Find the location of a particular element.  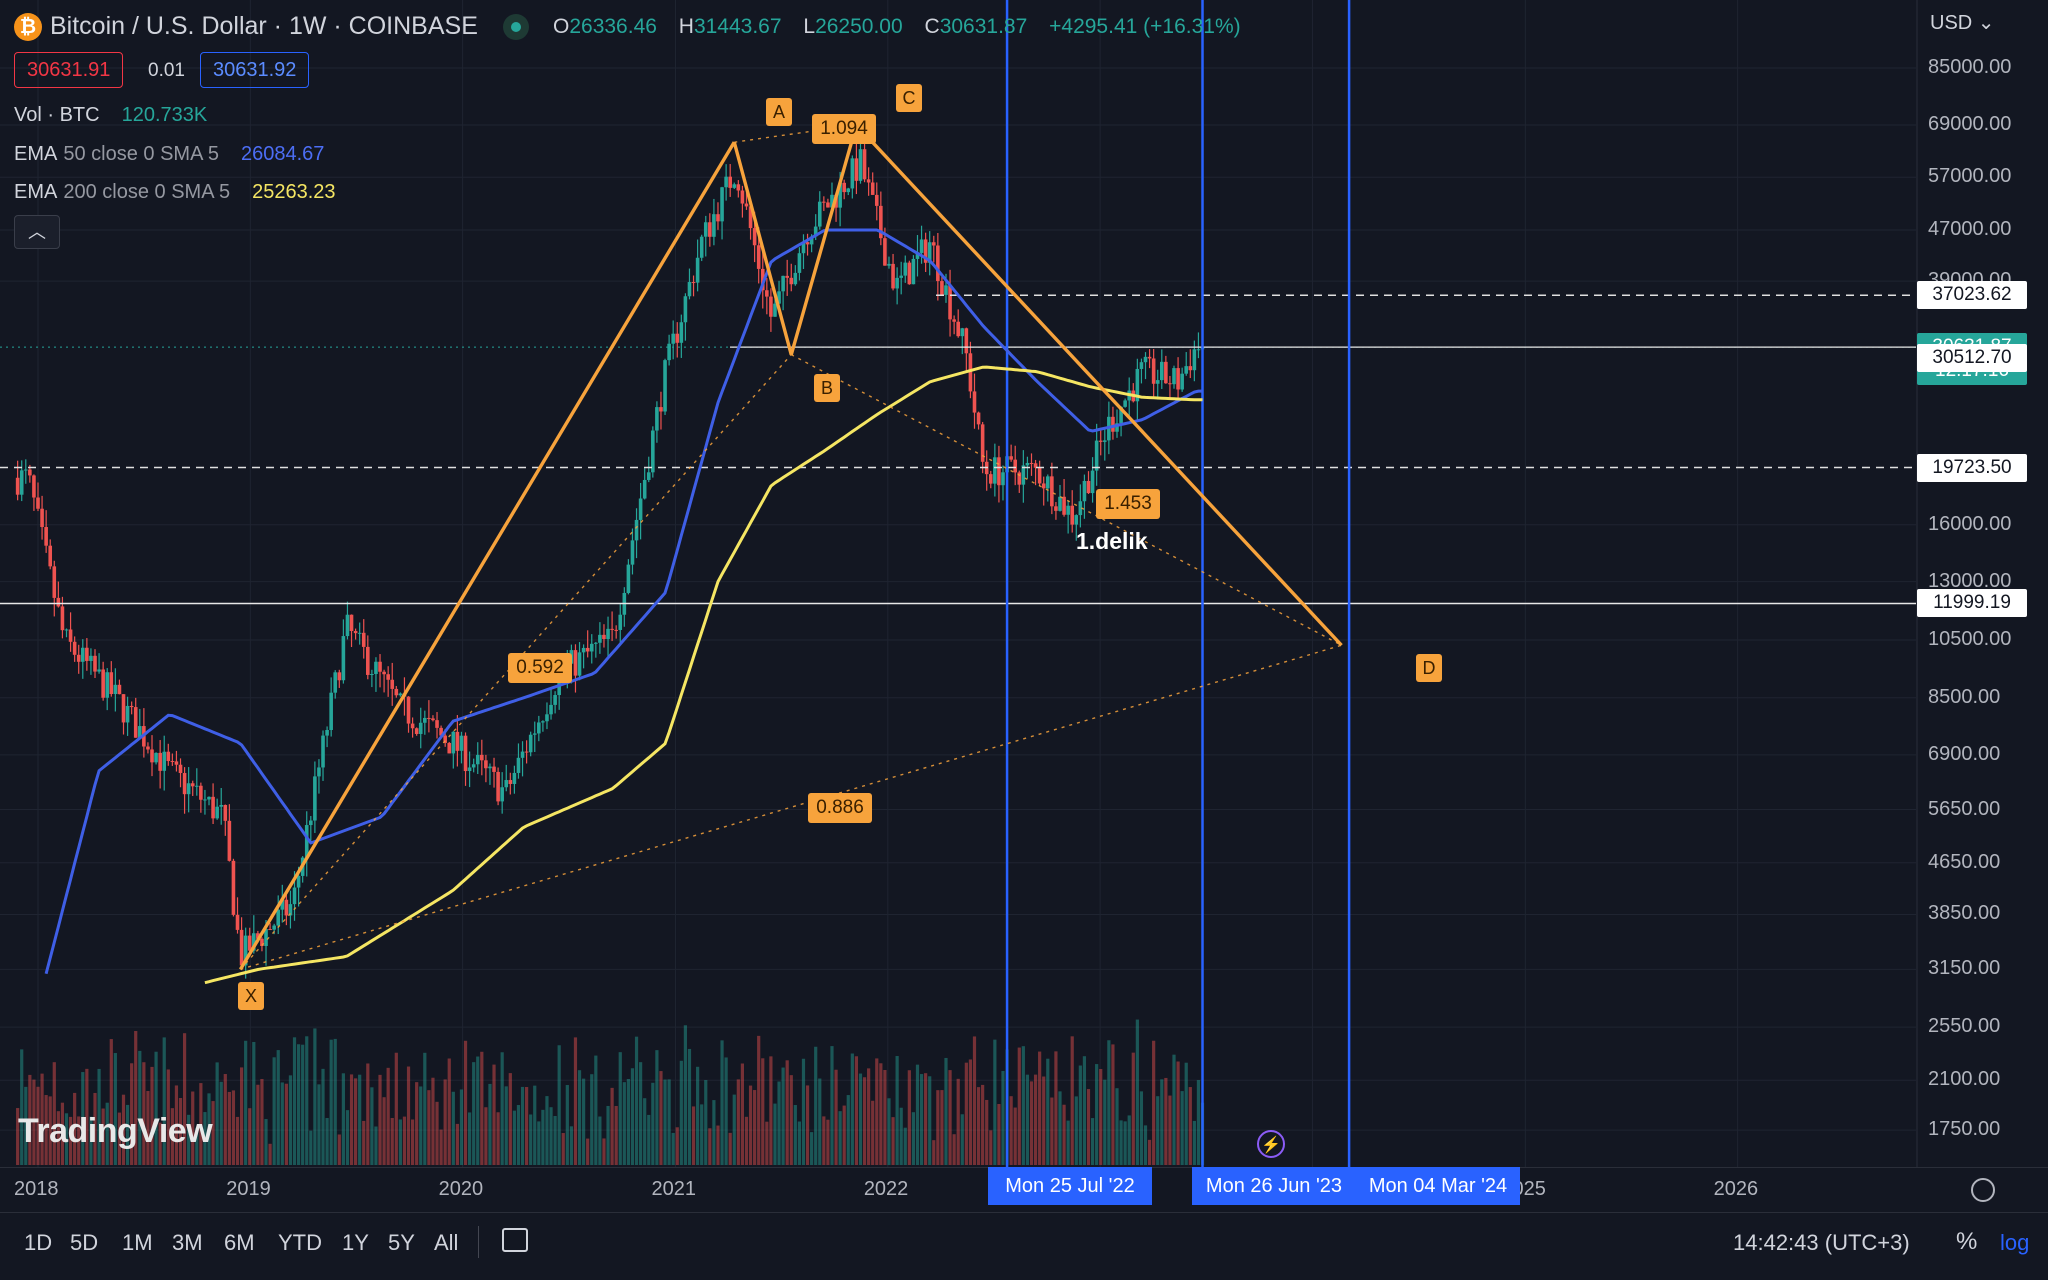

currency-selector: USD ⌄ is located at coordinates (1962, 22).